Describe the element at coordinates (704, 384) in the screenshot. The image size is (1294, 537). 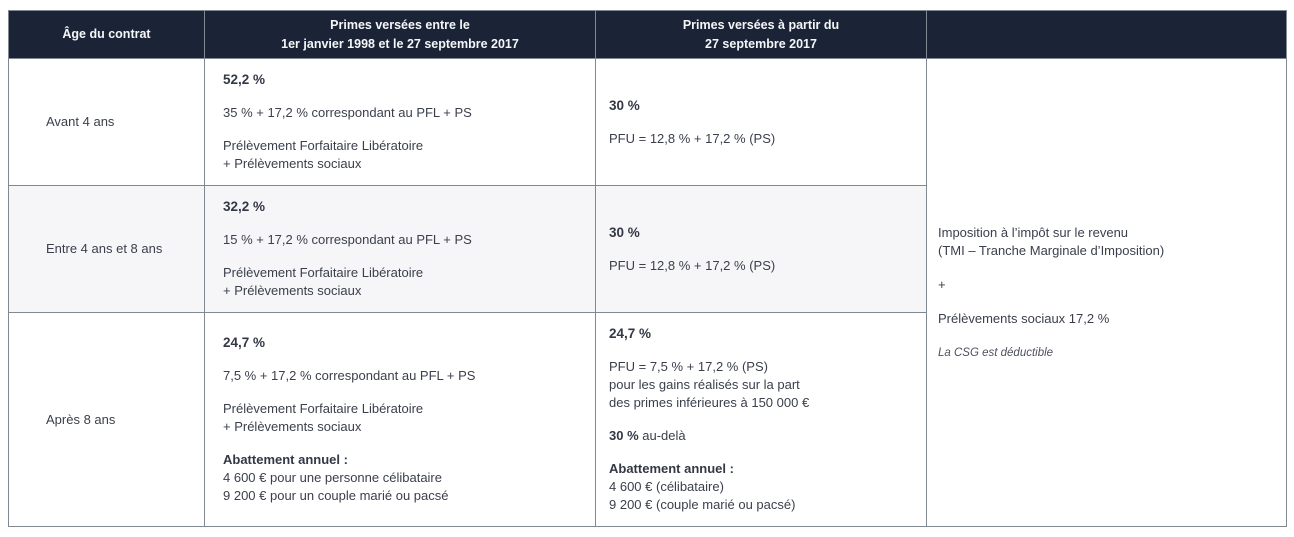
I see `formula-line2: pour les gains réalisés sur la part` at that location.